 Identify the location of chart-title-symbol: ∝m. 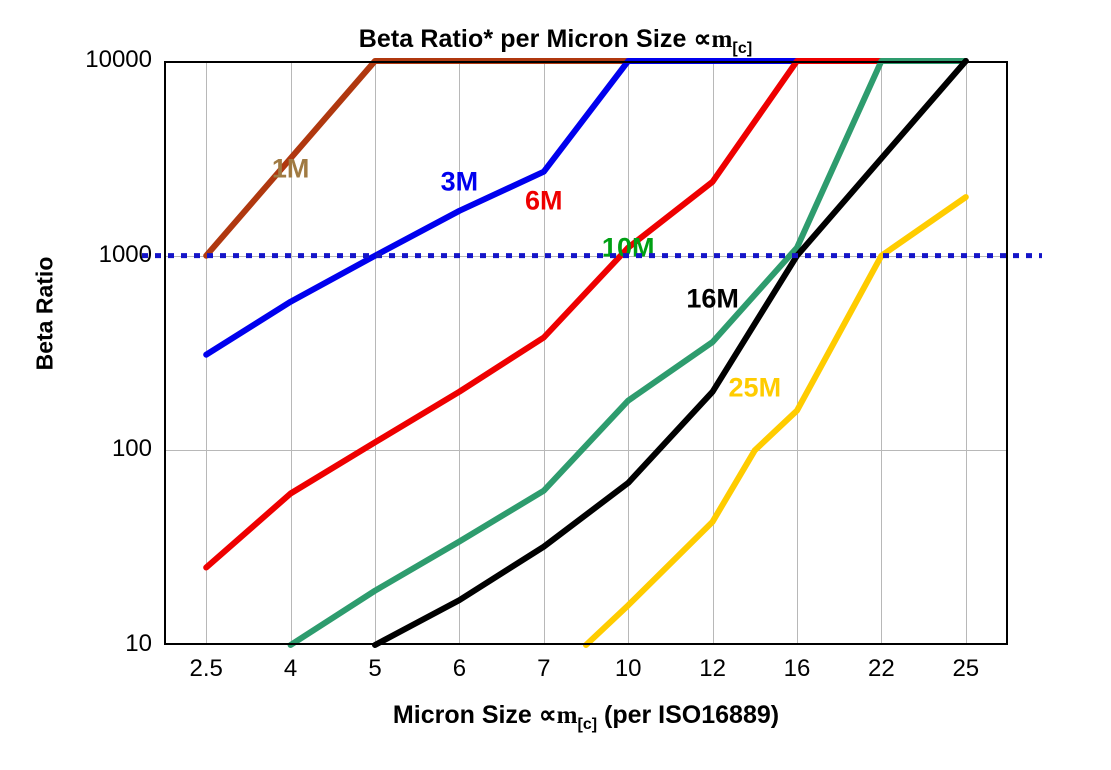
(713, 39).